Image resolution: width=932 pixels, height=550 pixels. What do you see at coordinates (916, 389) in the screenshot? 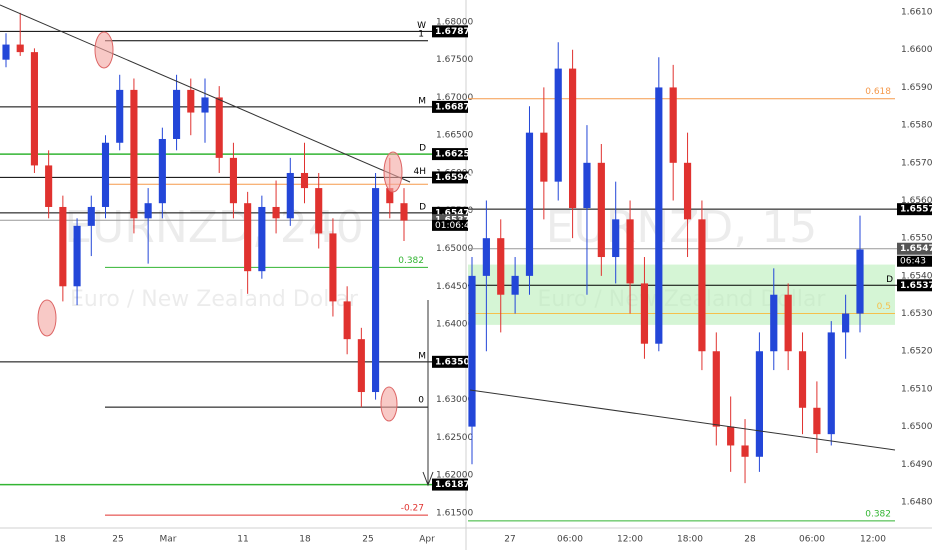
I see `y-tick-label: 1.65100` at bounding box center [916, 389].